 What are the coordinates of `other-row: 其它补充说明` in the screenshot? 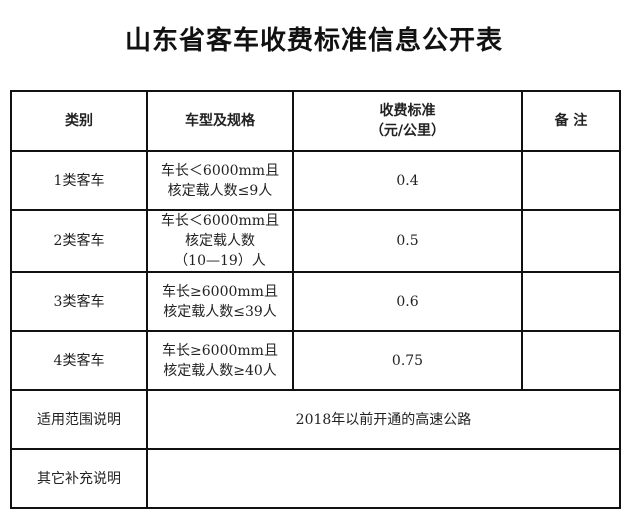 It's located at (315, 478).